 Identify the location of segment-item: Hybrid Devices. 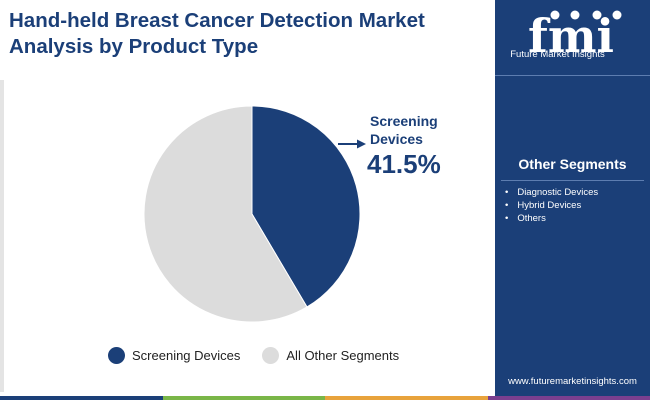
(551, 205).